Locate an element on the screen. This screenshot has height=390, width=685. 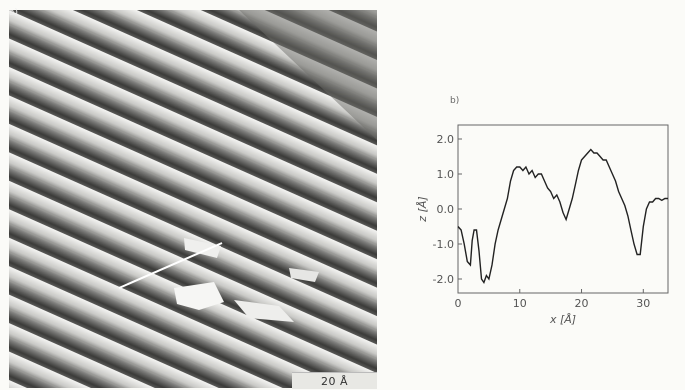
profile-line is located at coordinates (170, 265).